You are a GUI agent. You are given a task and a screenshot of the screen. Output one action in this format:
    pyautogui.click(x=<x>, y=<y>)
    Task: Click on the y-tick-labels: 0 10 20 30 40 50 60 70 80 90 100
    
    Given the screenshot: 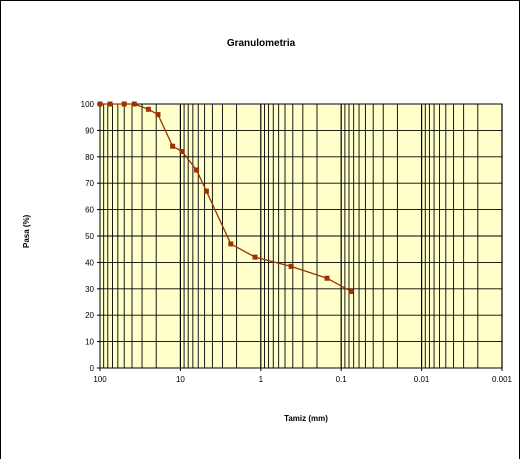 What is the action you would take?
    pyautogui.click(x=90, y=236)
    